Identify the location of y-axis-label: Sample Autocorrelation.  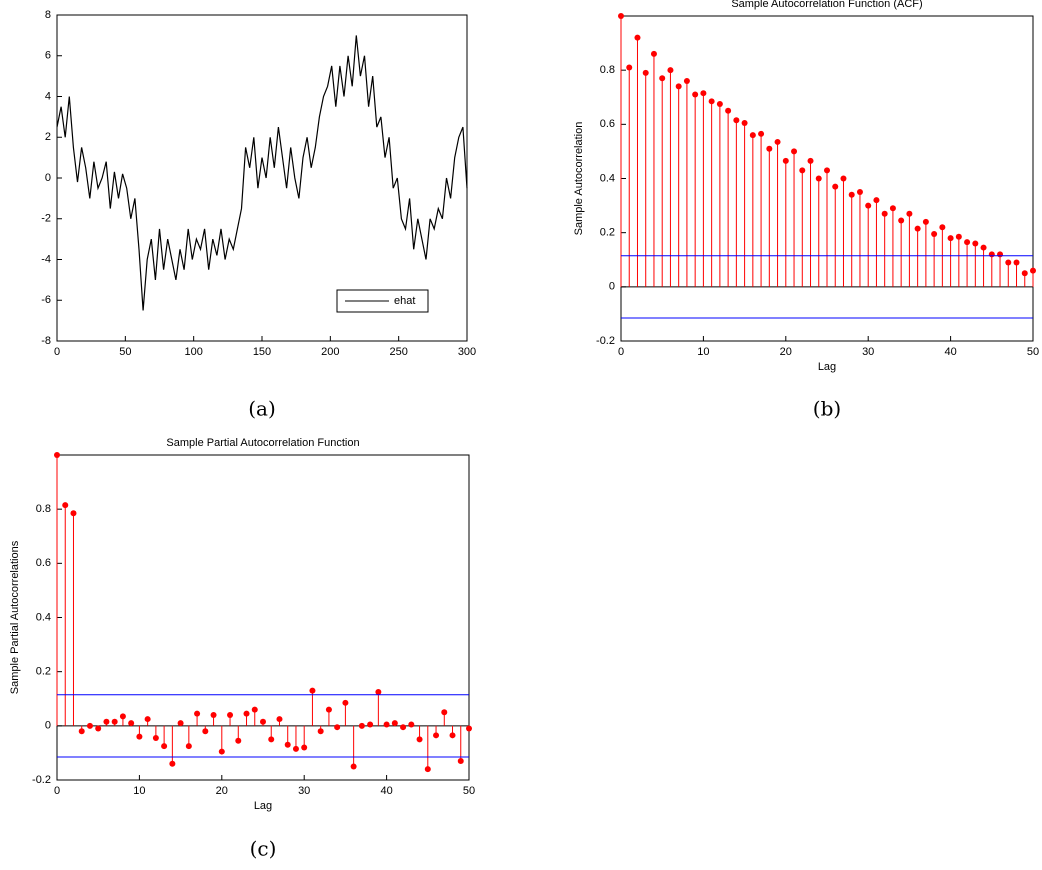
(579, 179).